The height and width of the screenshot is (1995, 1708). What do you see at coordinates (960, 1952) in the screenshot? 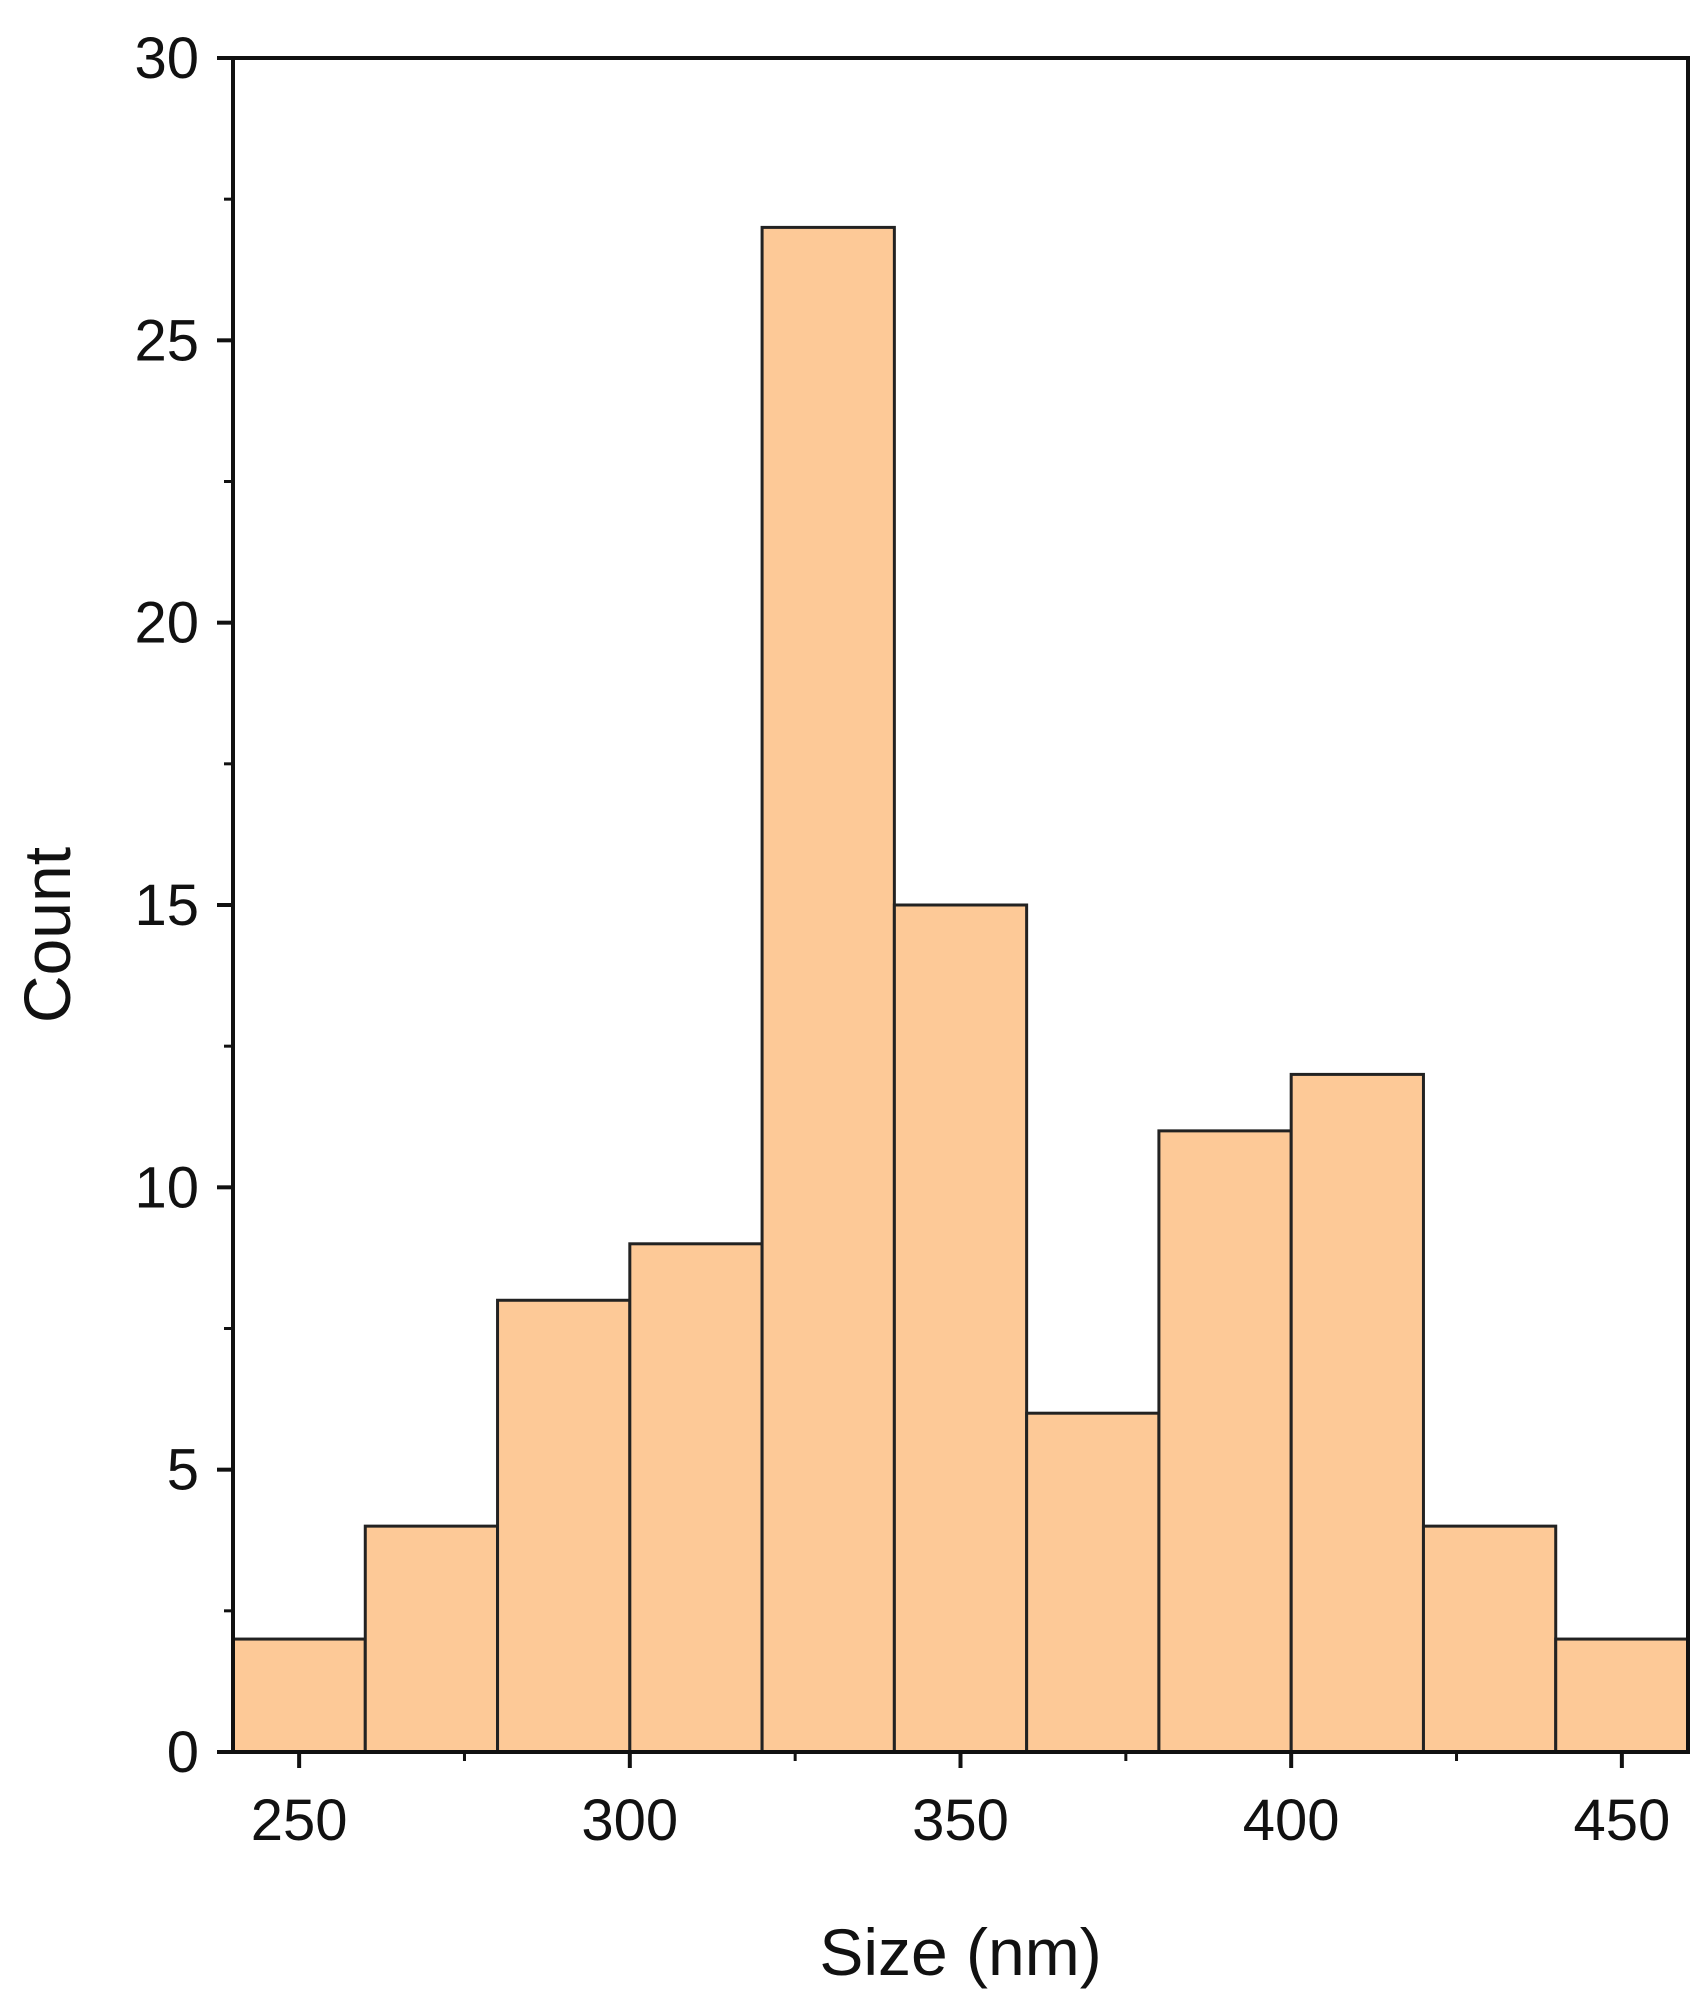
I see `x-axis-title: Size (nm)` at bounding box center [960, 1952].